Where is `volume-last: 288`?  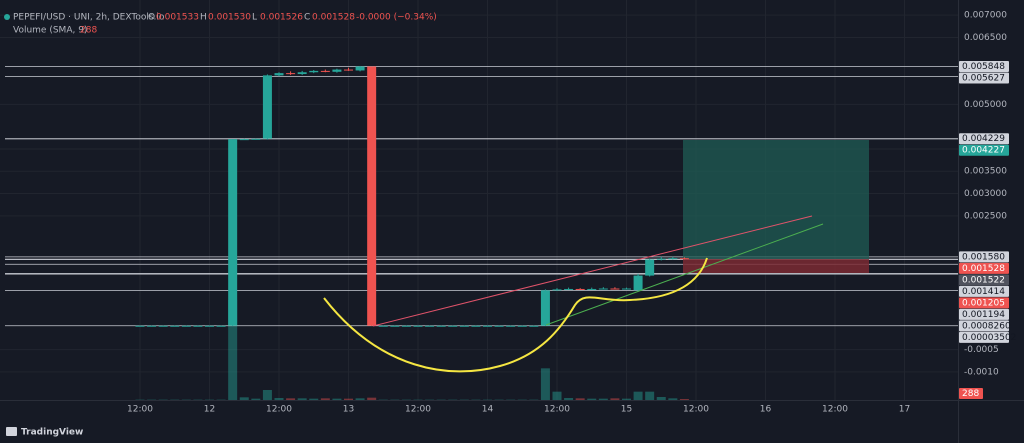 volume-last: 288 is located at coordinates (88, 31).